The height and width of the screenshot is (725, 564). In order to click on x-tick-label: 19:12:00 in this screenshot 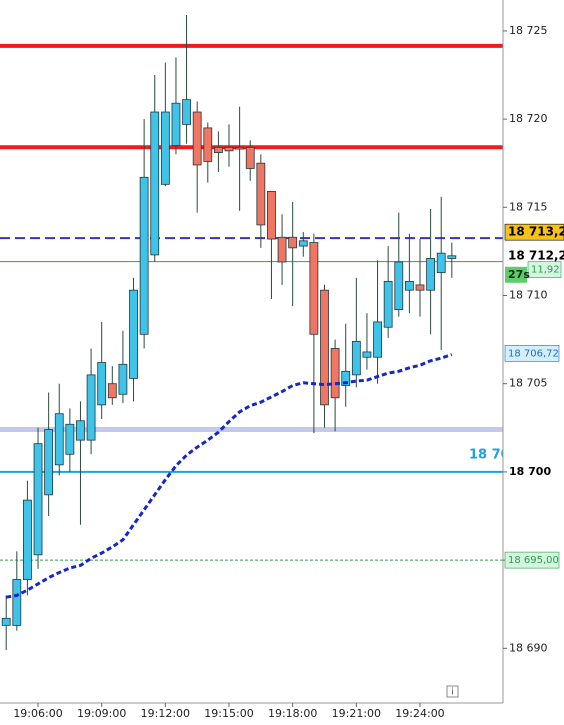, I will do `click(165, 713)`.